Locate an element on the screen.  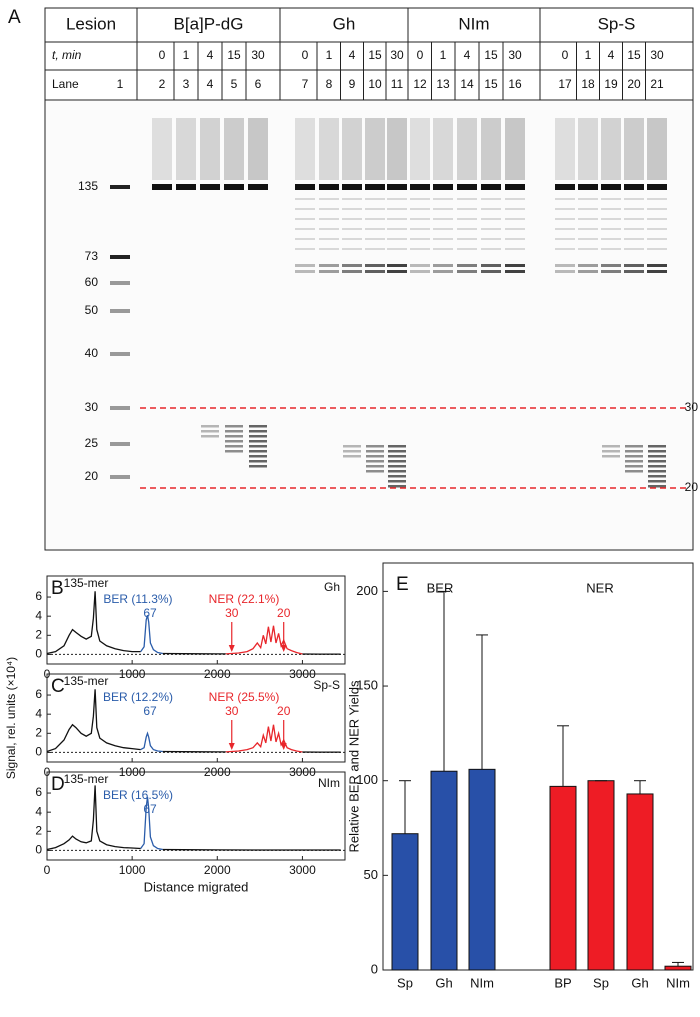
x-tick-label: Gh is located at coordinates (443, 982).